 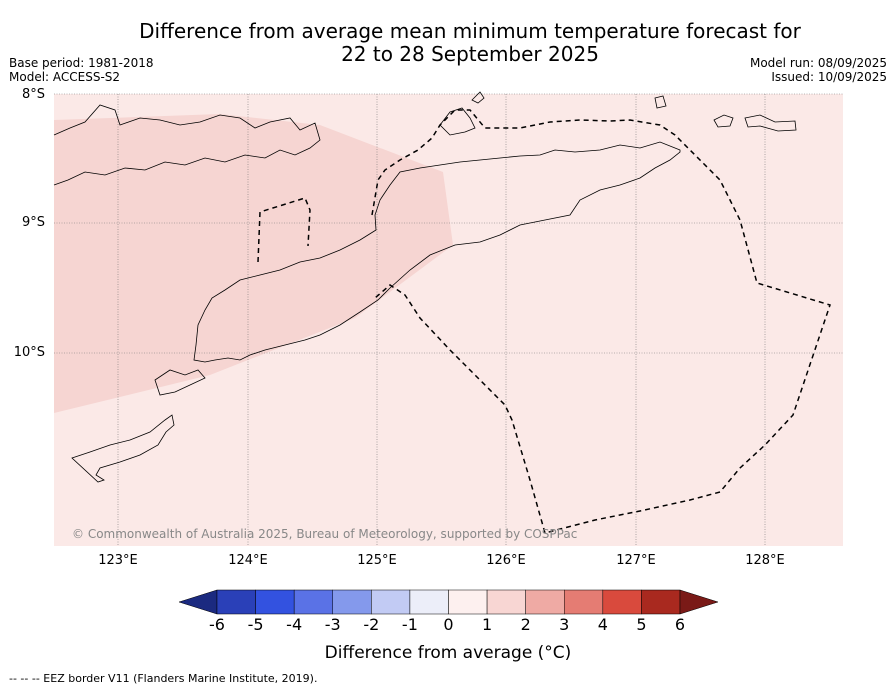 I want to click on colorbar-arrow-high, so click(x=699, y=602).